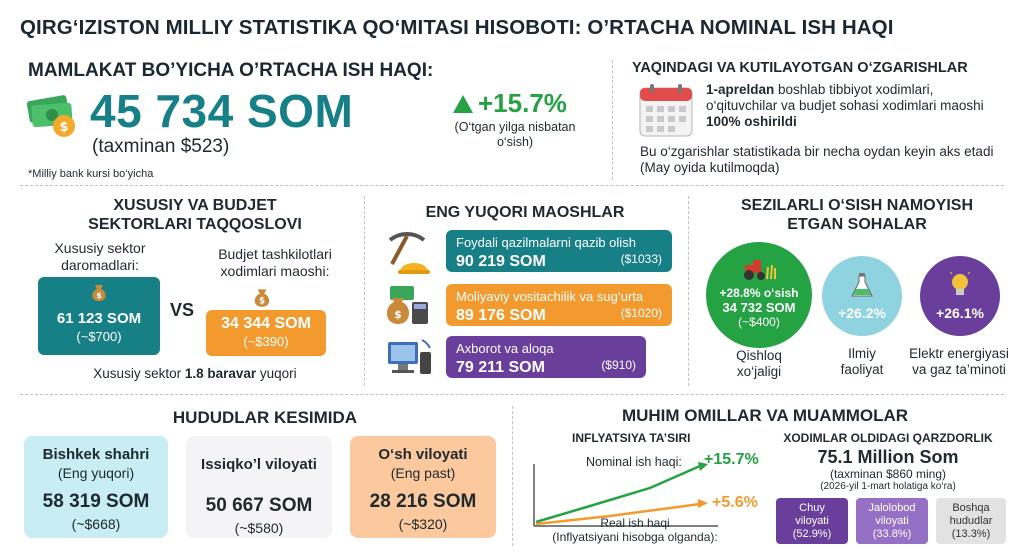 This screenshot has width=1024, height=558. Describe the element at coordinates (525, 212) in the screenshot. I see `top-heading: ENG YUQORI MAOSHLAR` at that location.